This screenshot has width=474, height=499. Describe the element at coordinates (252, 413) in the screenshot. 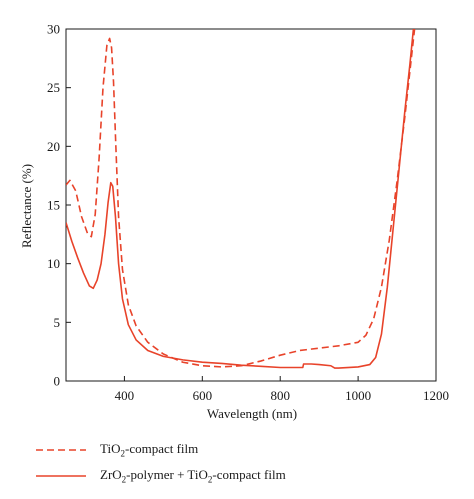

I see `x-axis-title: Wavelength (nm)` at that location.